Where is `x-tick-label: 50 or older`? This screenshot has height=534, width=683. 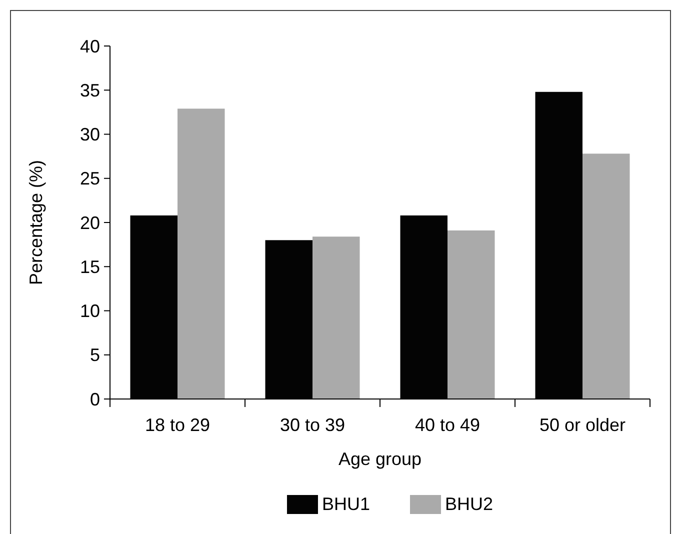
x-tick-label: 50 or older is located at coordinates (582, 425).